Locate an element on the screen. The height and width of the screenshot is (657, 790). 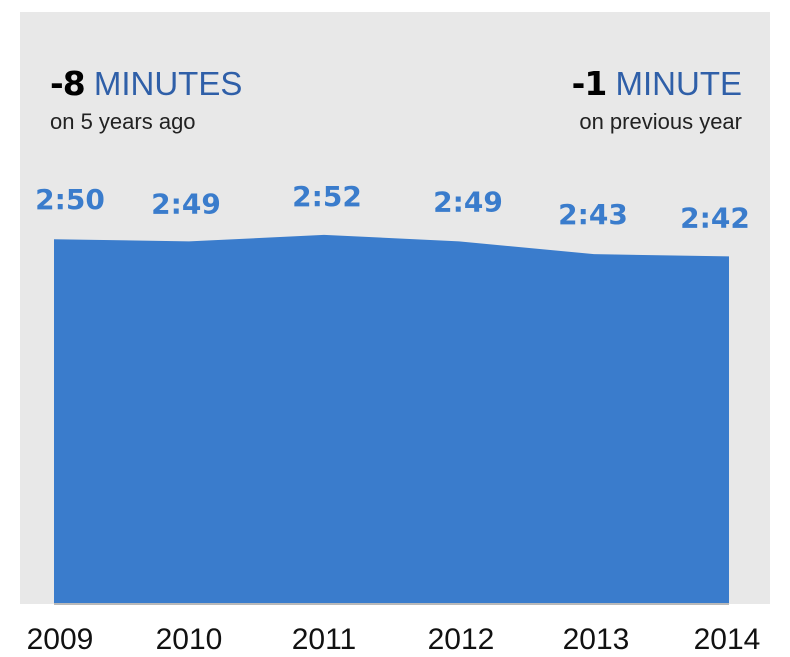
x-tick-2011: 2011 is located at coordinates (324, 639).